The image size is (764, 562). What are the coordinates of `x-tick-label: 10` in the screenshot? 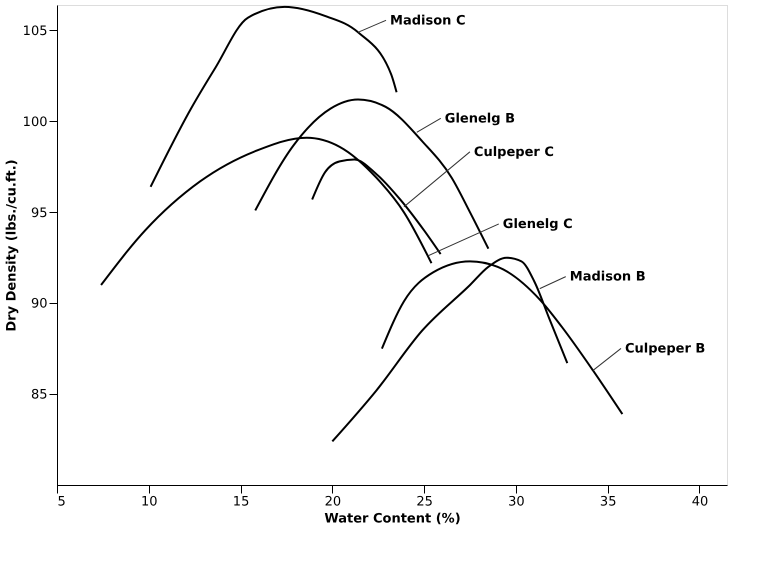 It's located at (149, 502).